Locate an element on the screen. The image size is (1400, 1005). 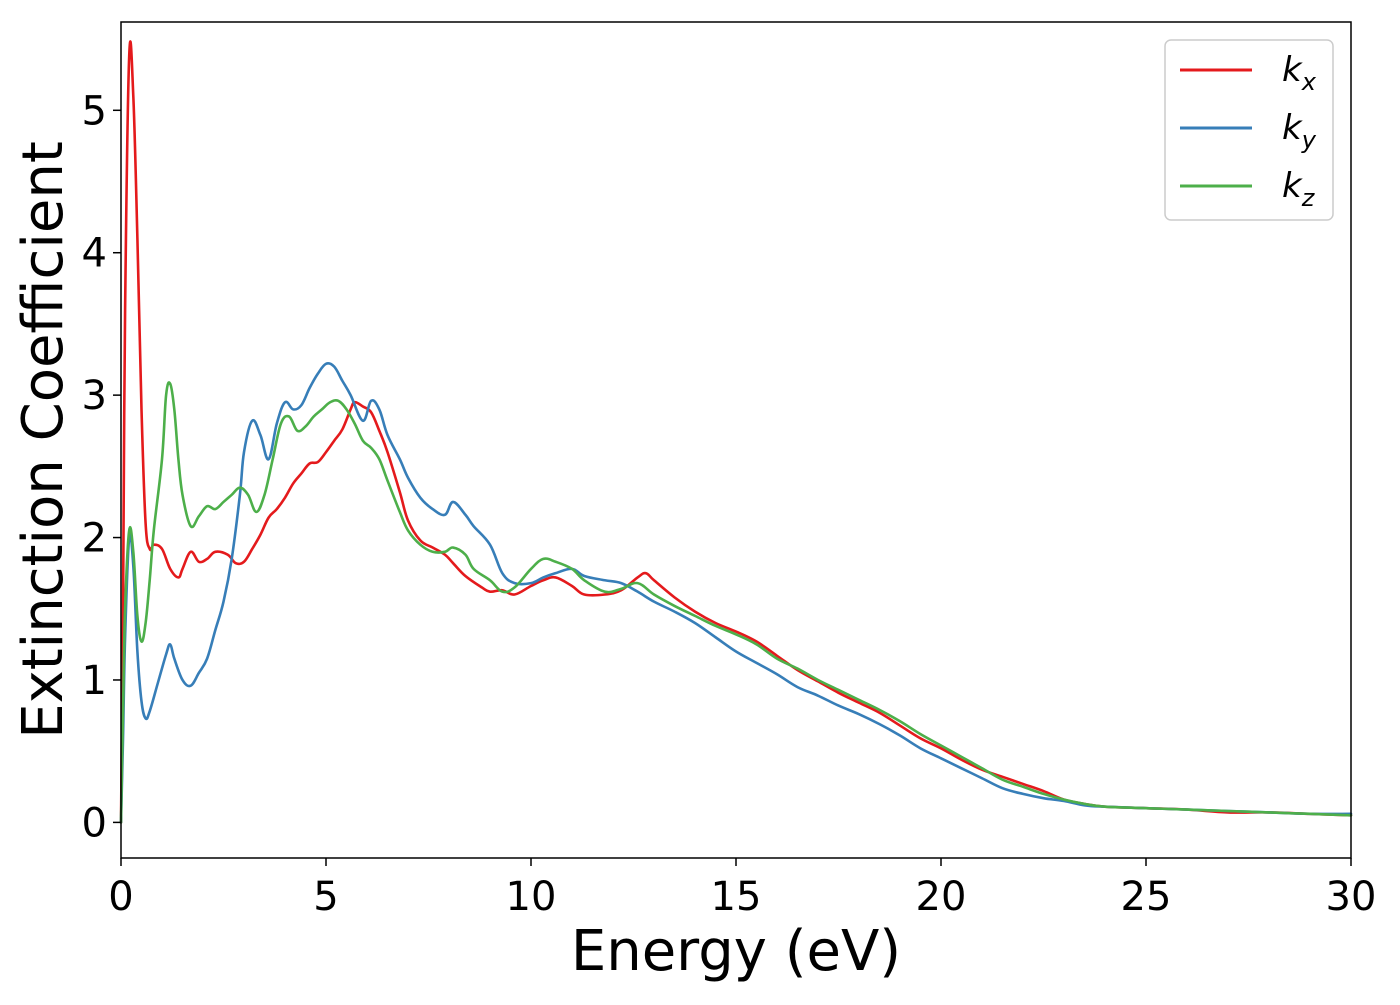
legend: kx ky kz is located at coordinates (1249, 130).